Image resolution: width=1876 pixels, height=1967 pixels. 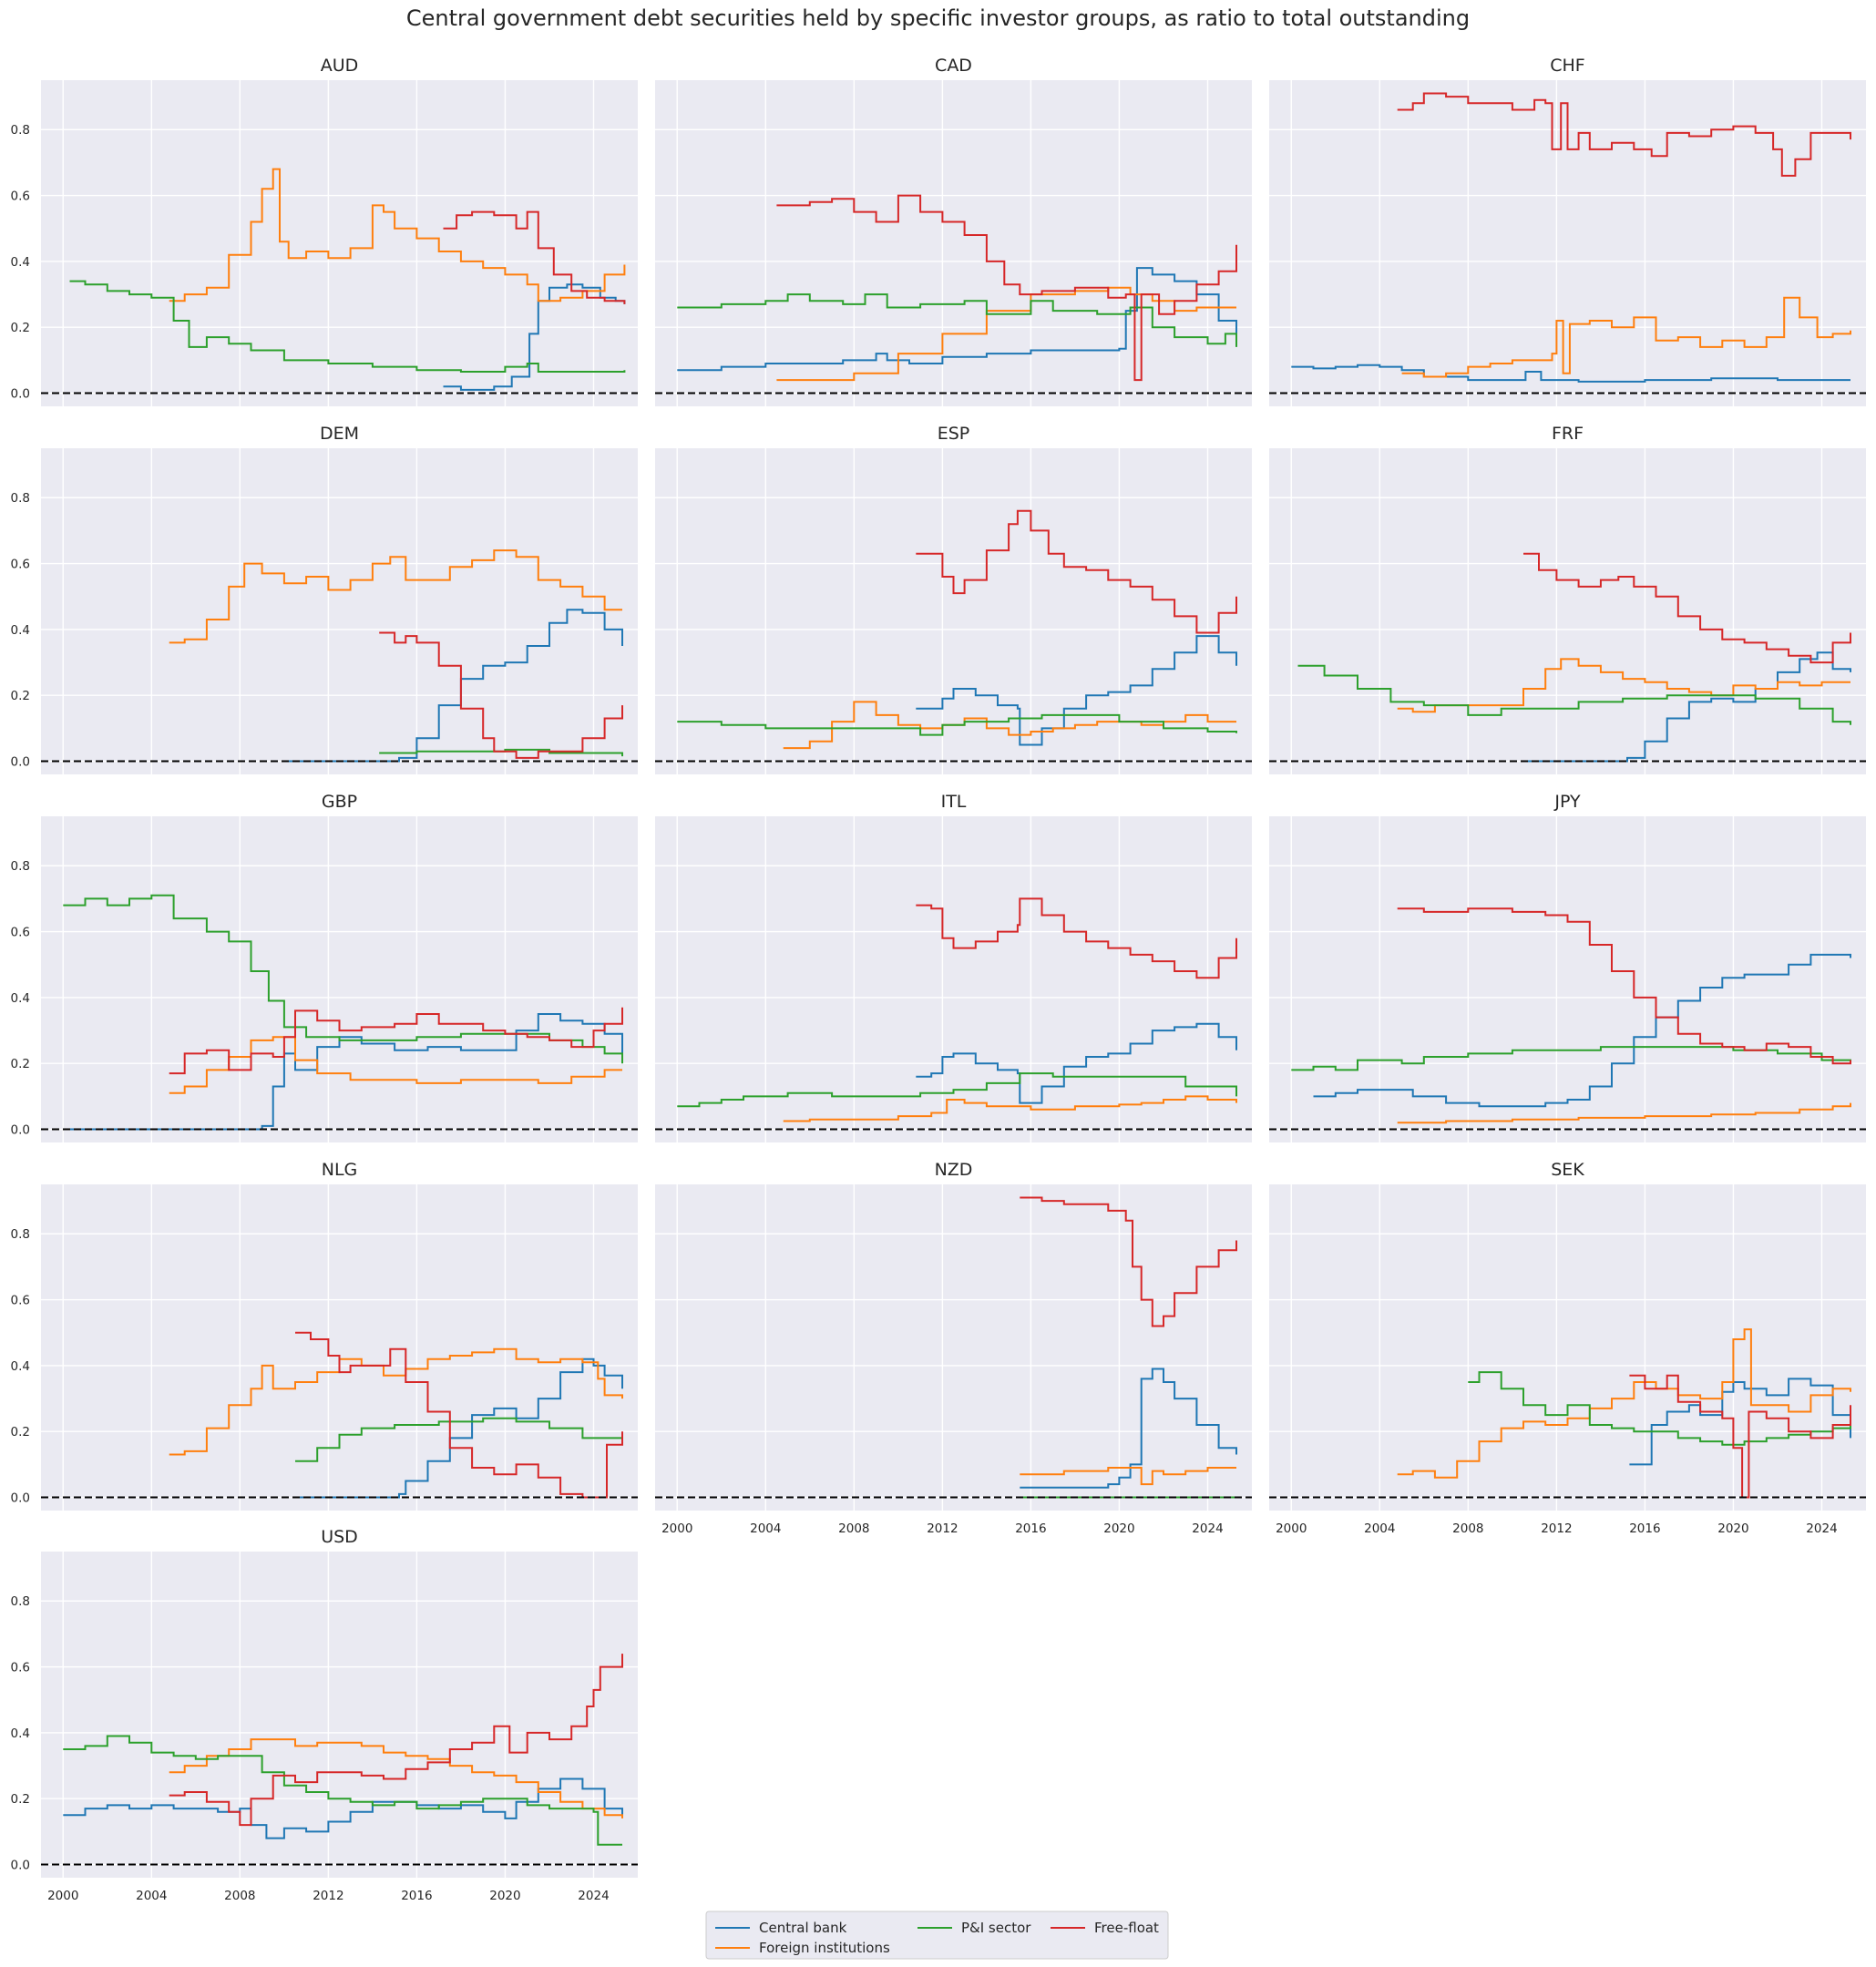 I want to click on panel-title: FRF, so click(x=1568, y=434).